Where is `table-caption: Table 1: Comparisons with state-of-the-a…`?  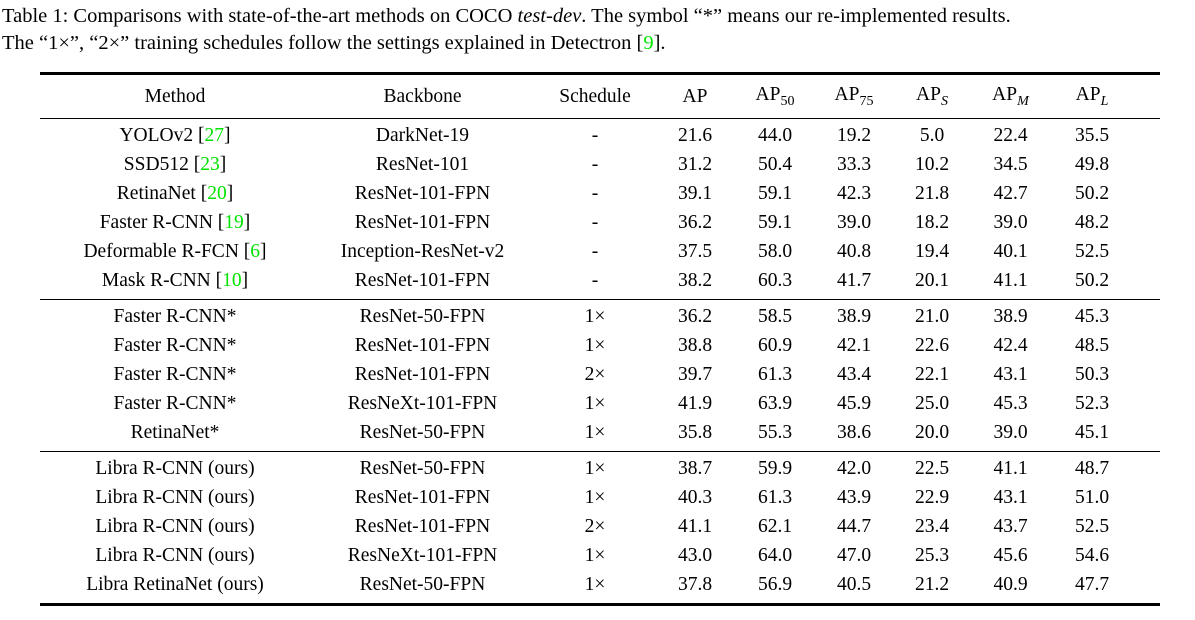 table-caption: Table 1: Comparisons with state-of-the-a… is located at coordinates (597, 29).